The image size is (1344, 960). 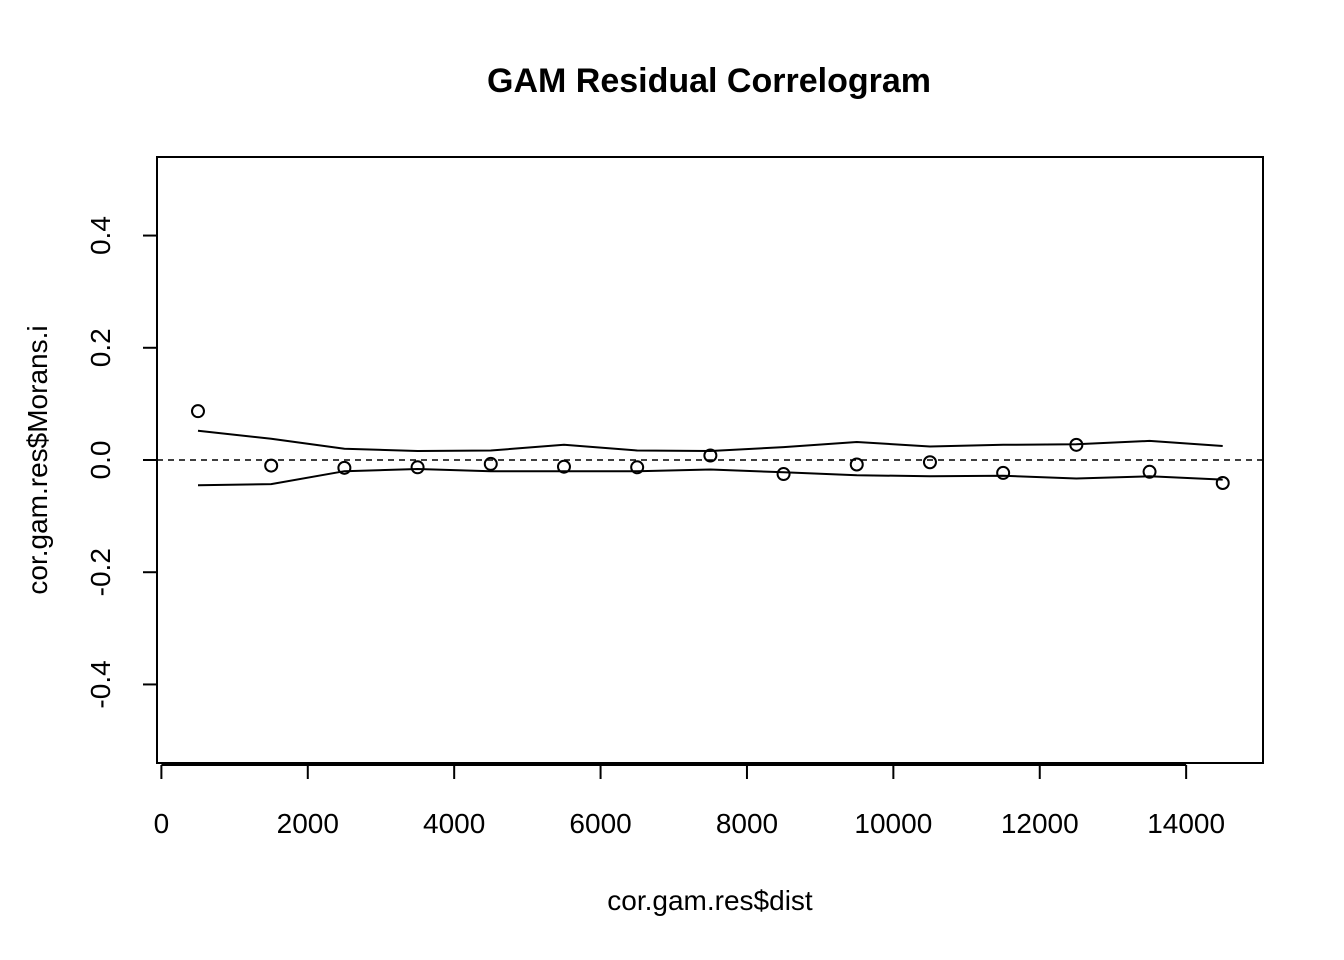 I want to click on plot-area, so click(x=710, y=447).